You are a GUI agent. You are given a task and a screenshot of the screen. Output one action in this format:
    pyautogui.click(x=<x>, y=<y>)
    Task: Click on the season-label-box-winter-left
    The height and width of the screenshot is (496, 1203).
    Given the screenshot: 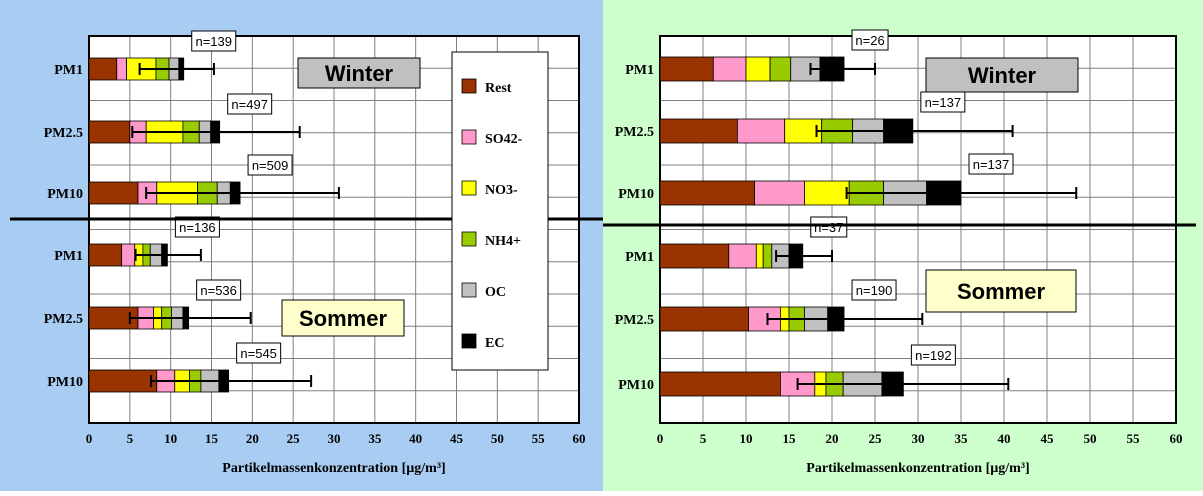 What is the action you would take?
    pyautogui.click(x=359, y=73)
    